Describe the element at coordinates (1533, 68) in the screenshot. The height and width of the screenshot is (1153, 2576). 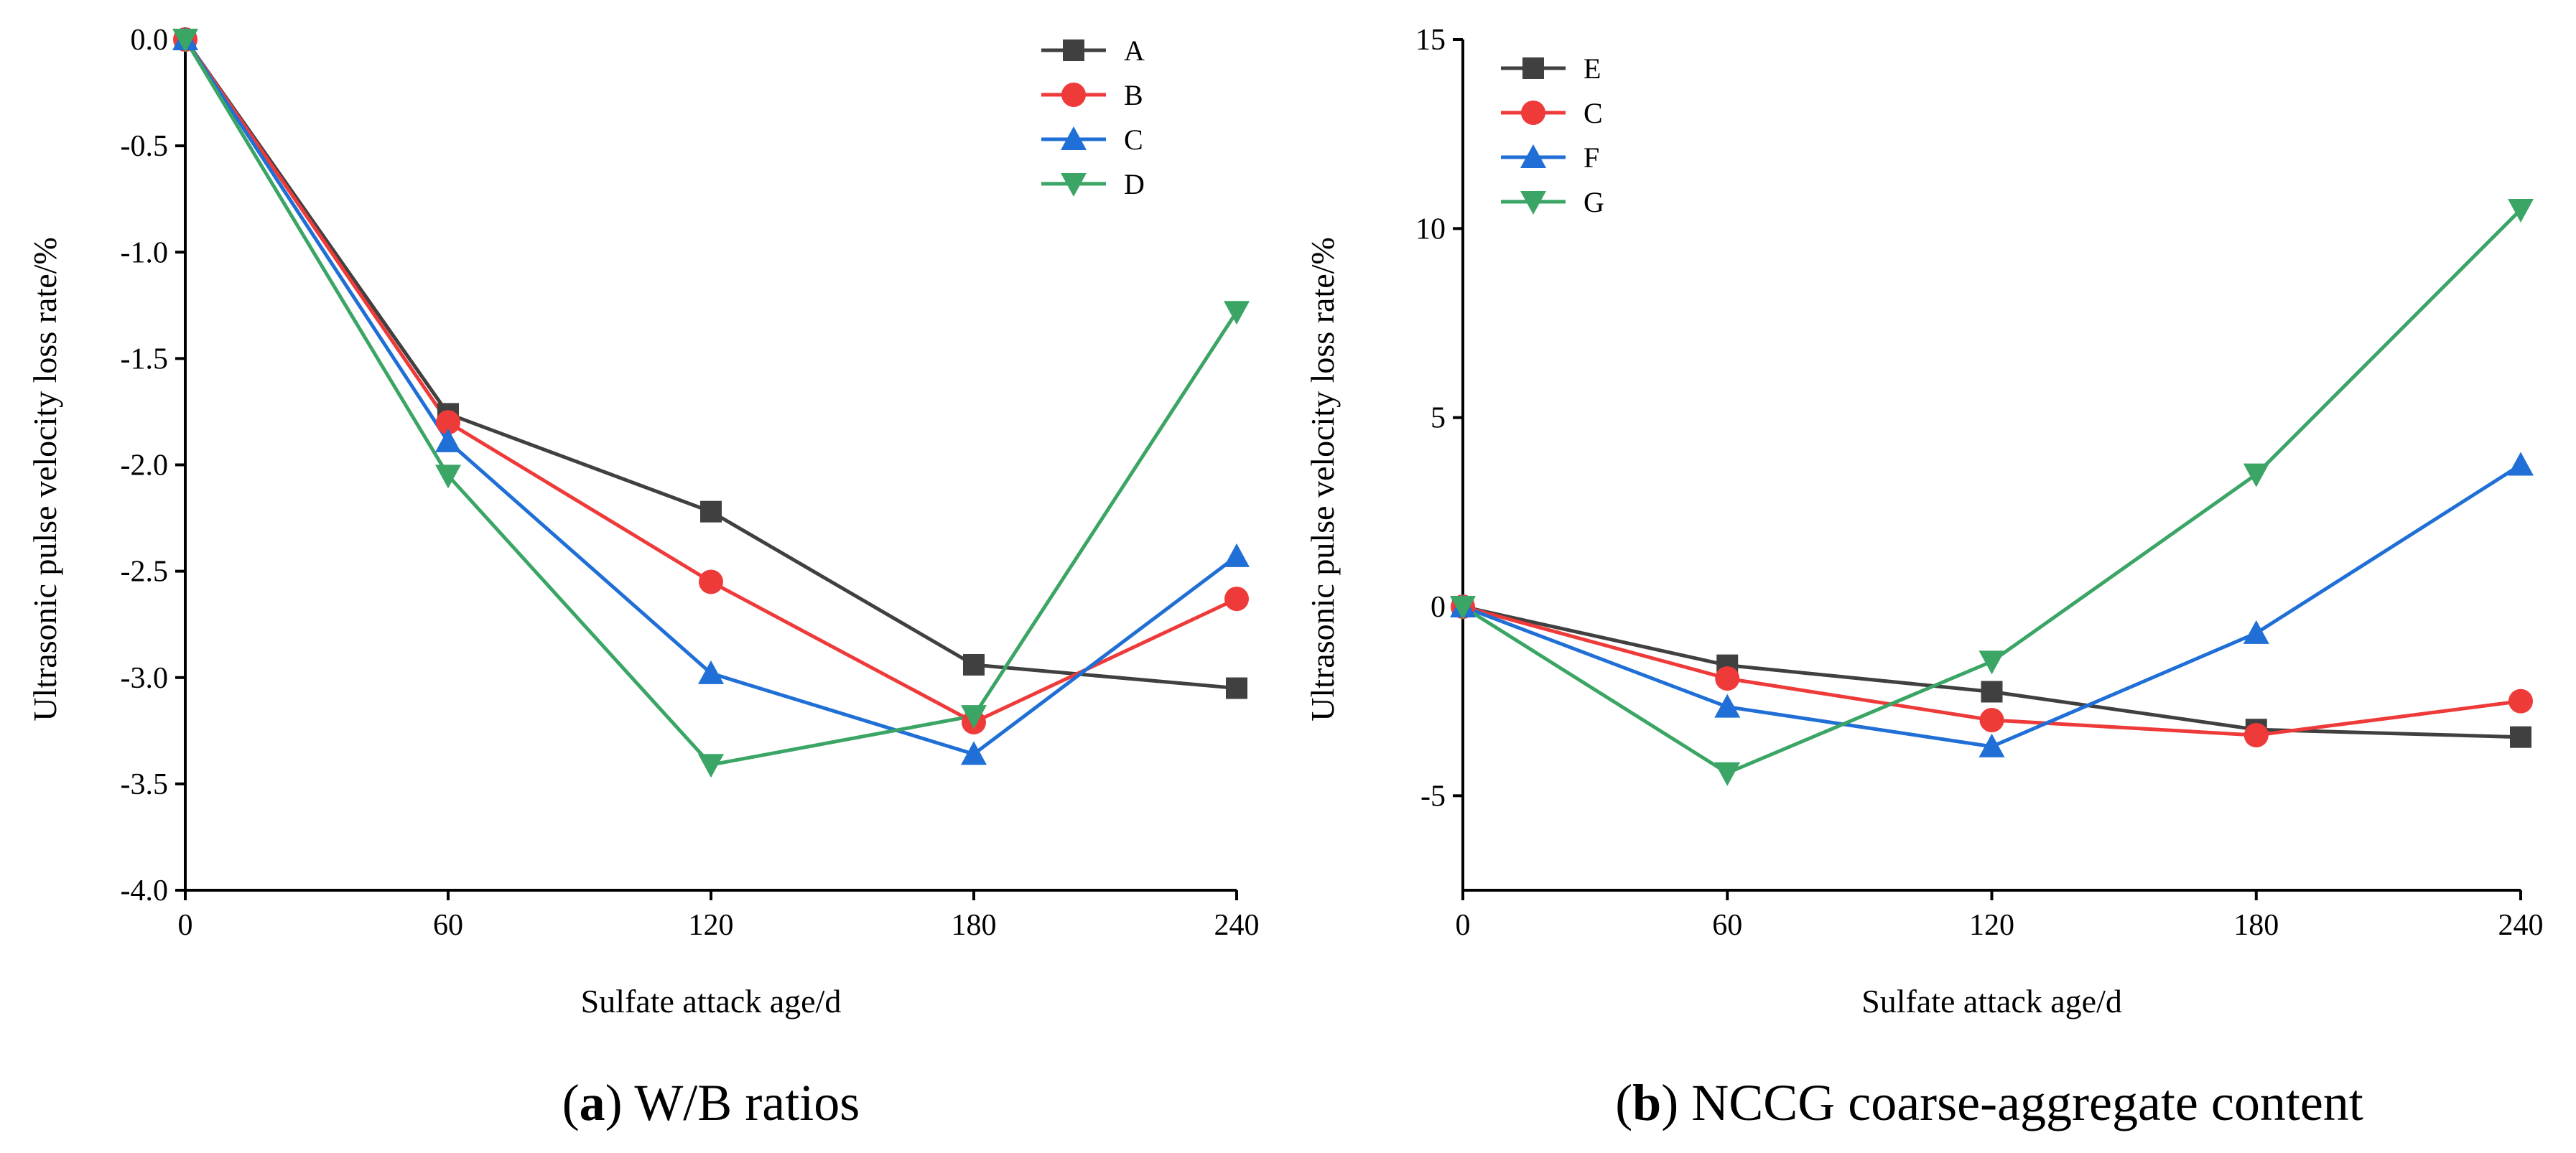
I see `legend-marker-E` at that location.